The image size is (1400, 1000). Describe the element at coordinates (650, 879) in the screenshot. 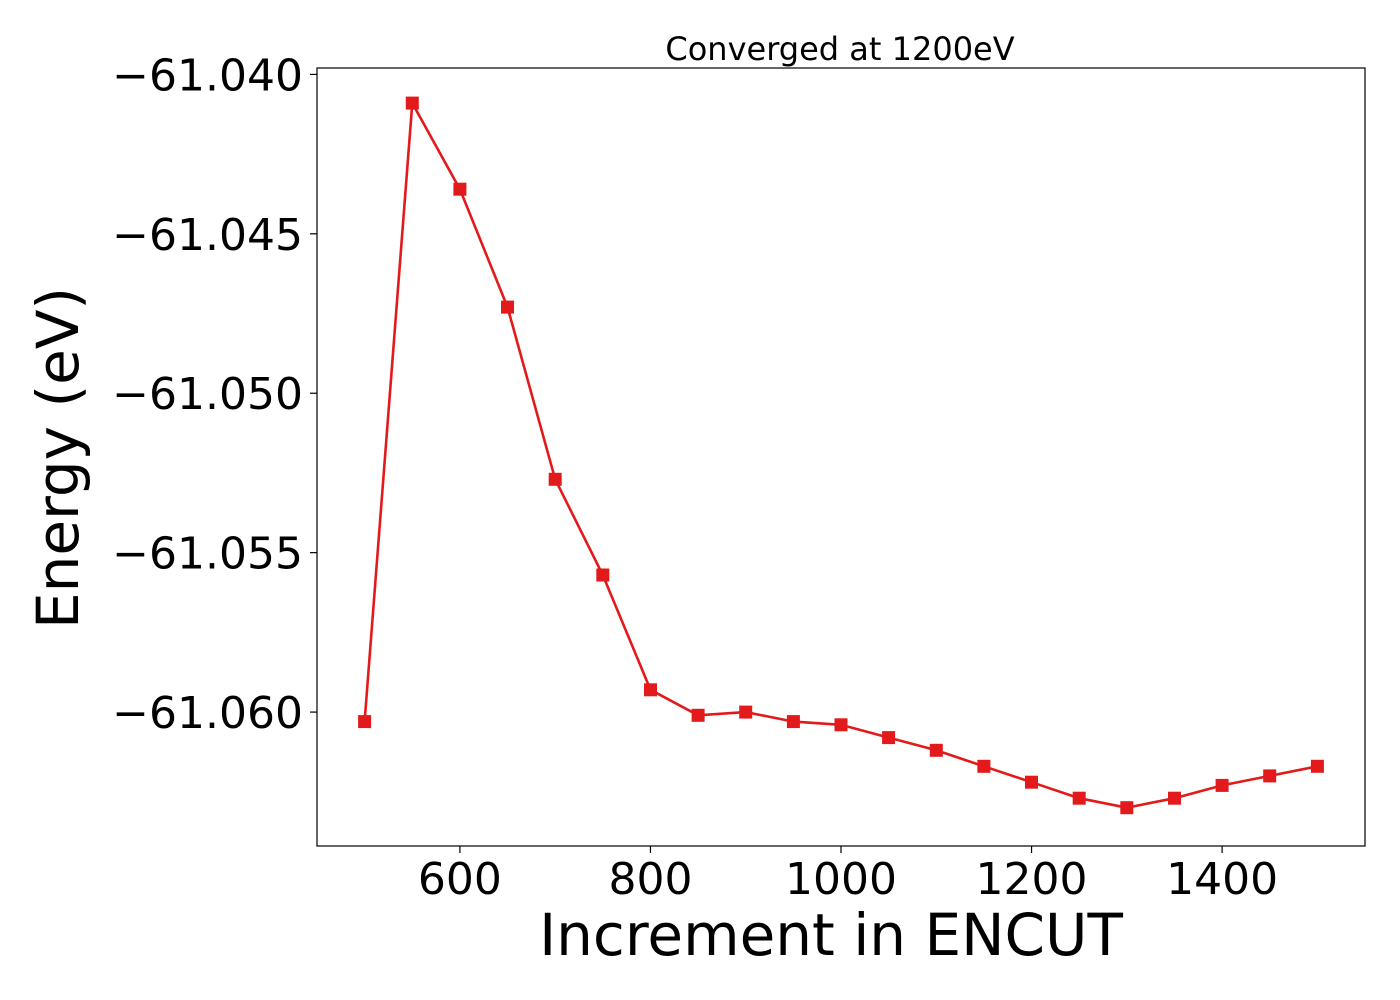

I see `x-tick-label: 800` at that location.